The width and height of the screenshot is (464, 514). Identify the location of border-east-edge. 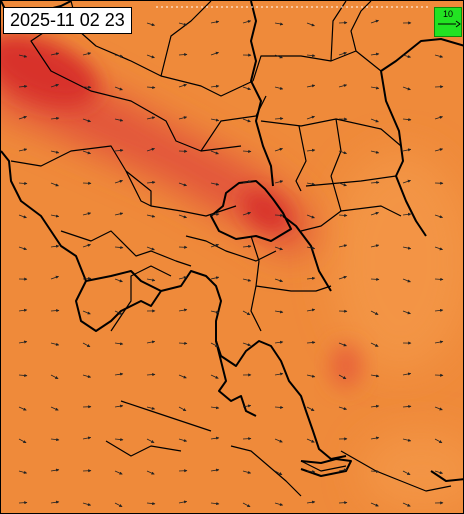
(403, 153).